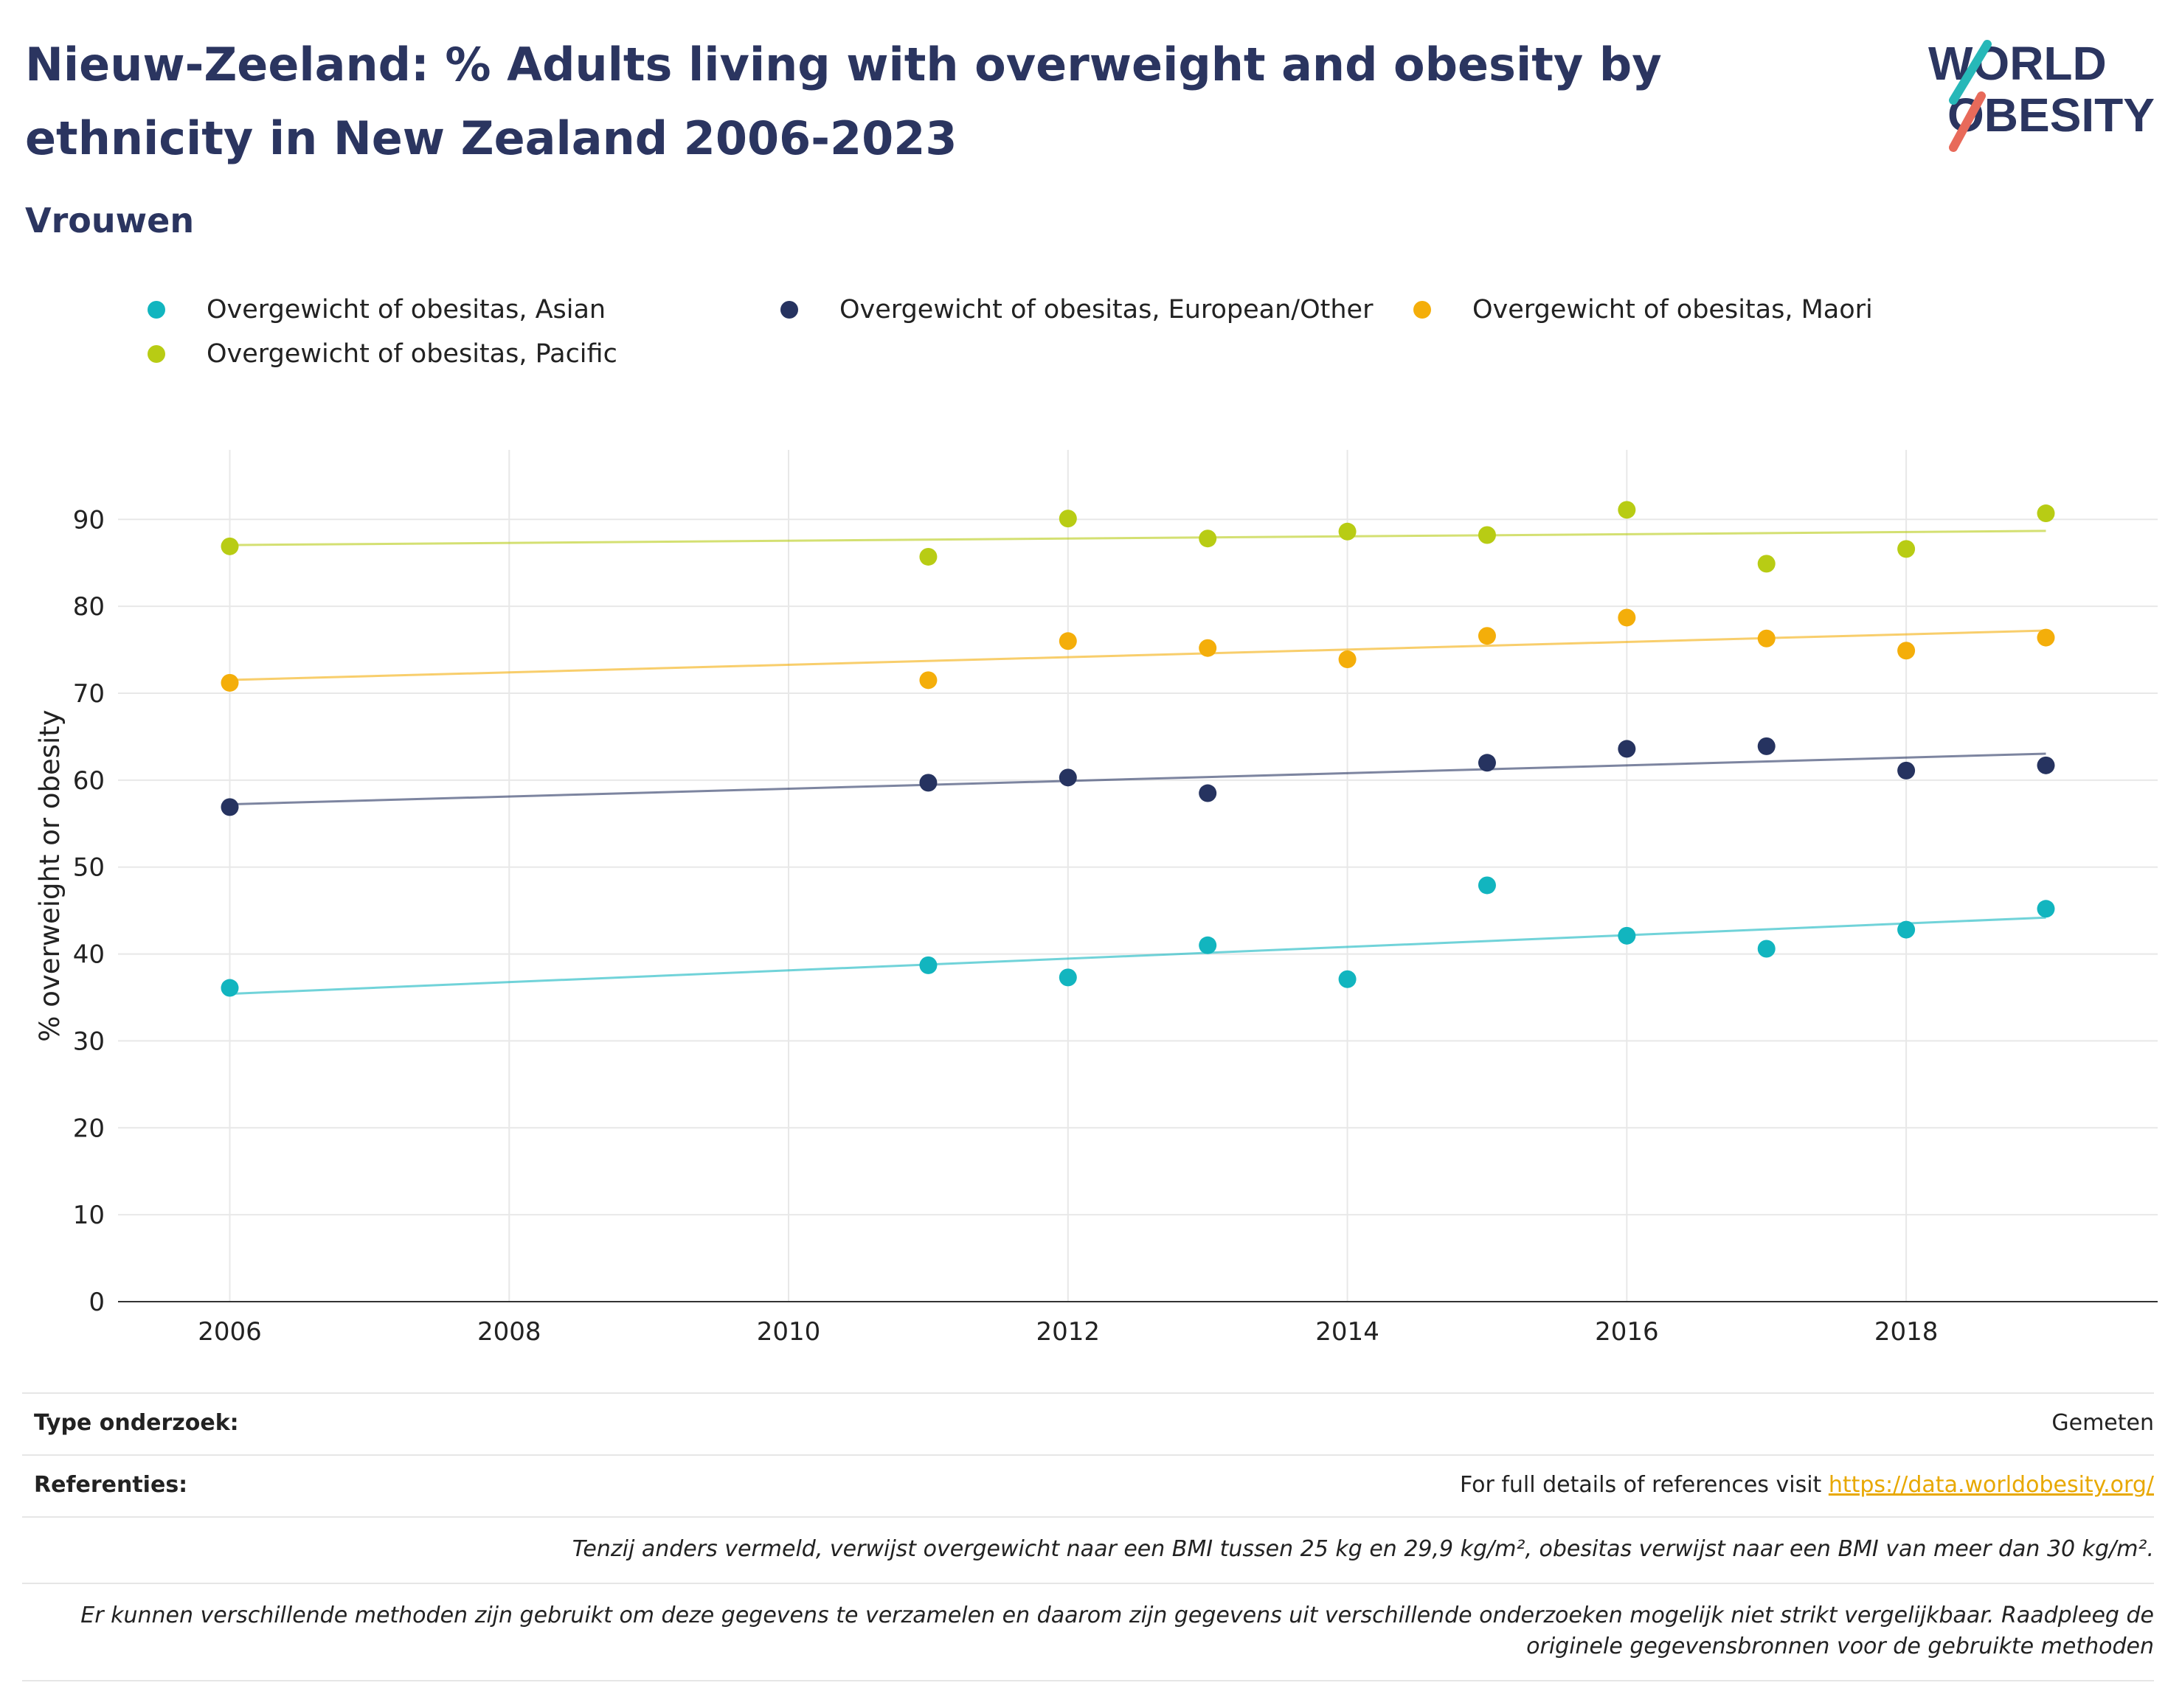 The image size is (2182, 1708). I want to click on world-obesity-logo: WORLD OBESITY, so click(2041, 94).